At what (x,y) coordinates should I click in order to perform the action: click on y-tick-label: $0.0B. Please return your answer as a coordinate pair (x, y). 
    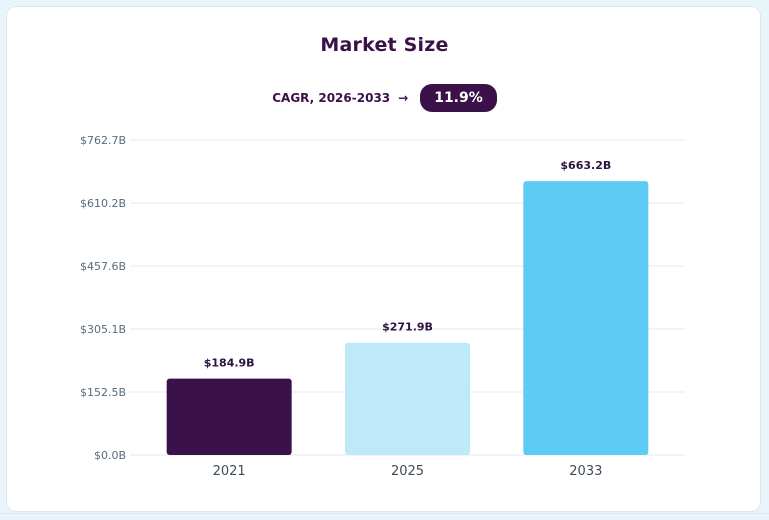
    Looking at the image, I should click on (110, 455).